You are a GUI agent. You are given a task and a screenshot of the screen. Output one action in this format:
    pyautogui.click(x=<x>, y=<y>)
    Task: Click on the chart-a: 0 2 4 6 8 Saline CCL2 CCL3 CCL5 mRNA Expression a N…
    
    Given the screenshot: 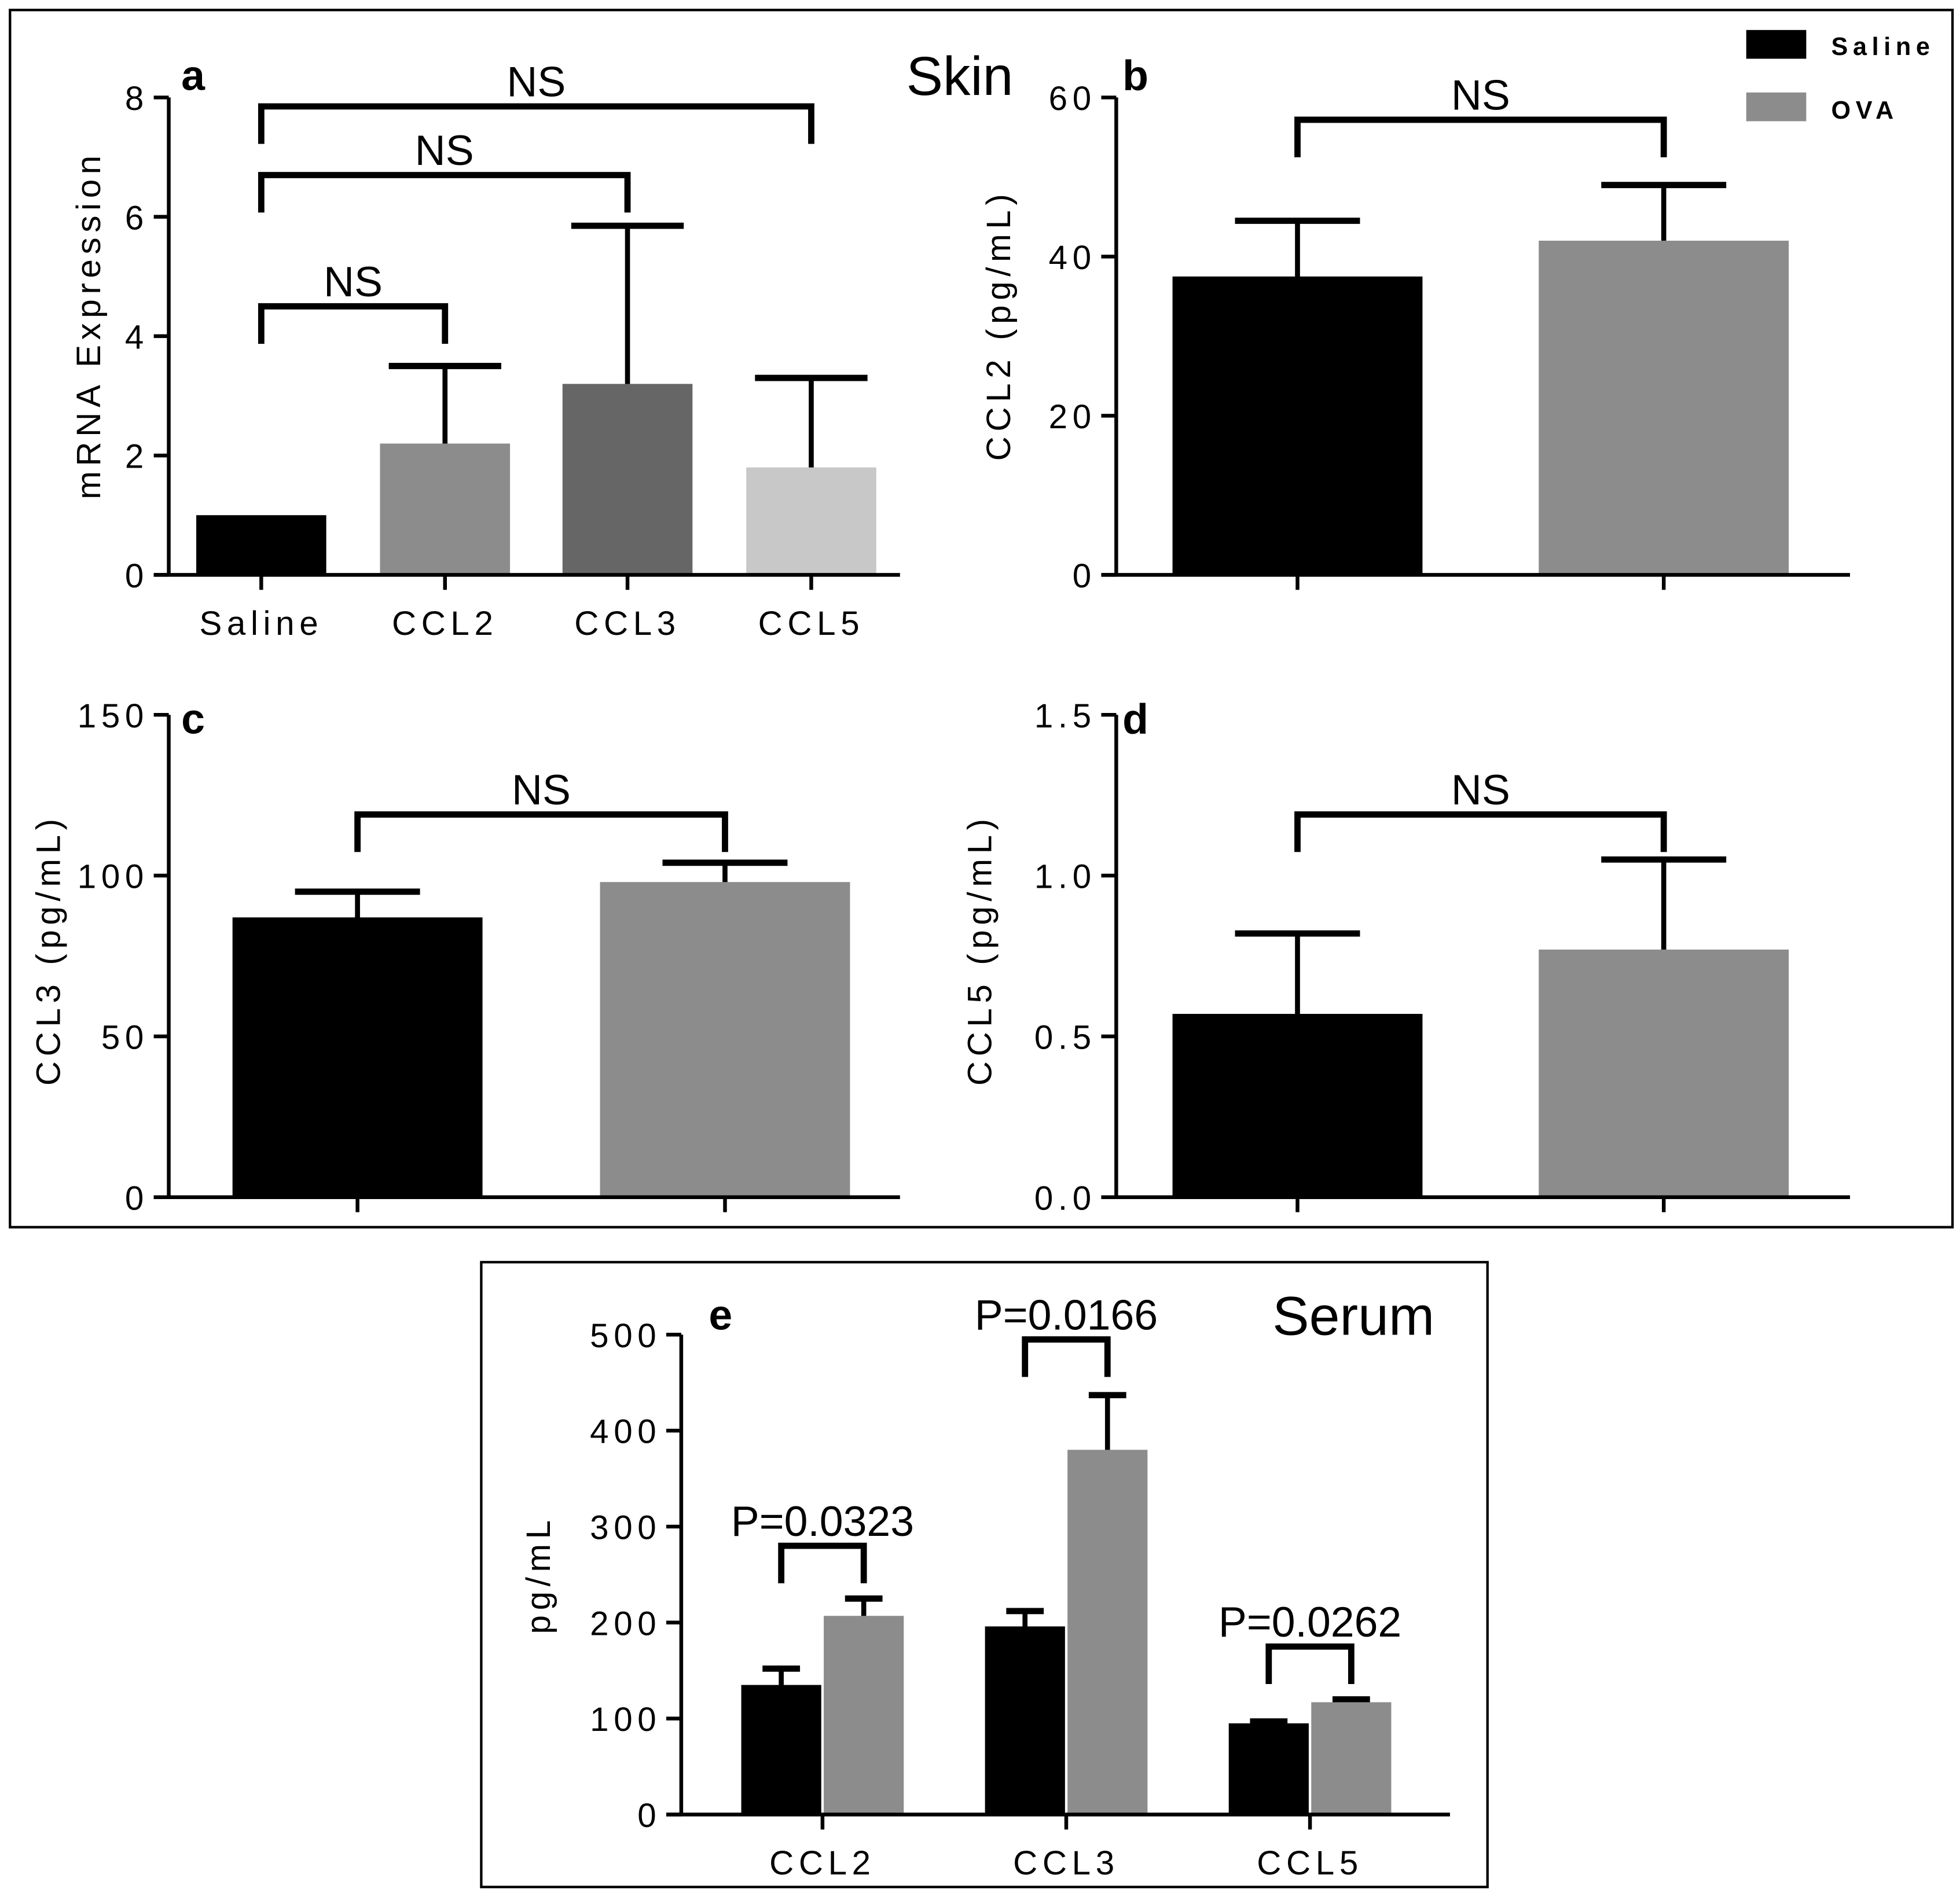 What is the action you would take?
    pyautogui.click(x=485, y=347)
    